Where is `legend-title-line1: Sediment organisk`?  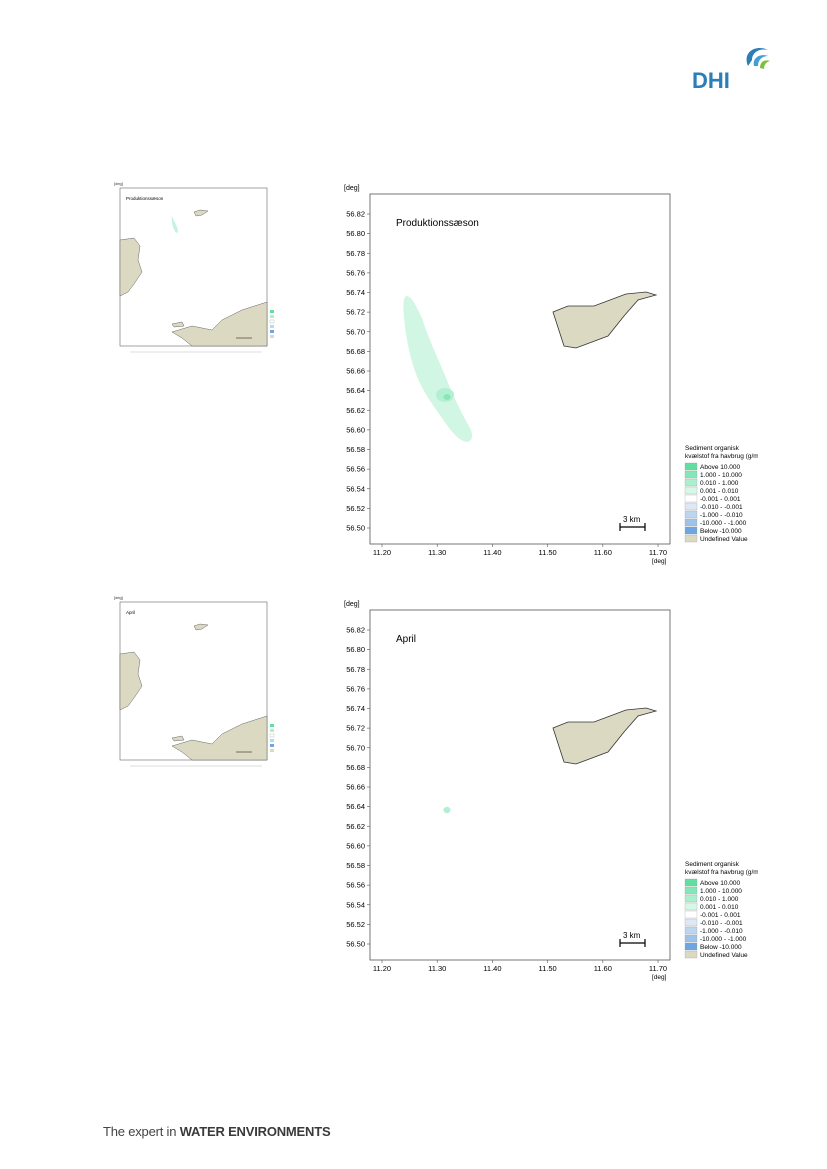
legend-title-line1: Sediment organisk is located at coordinates (712, 448).